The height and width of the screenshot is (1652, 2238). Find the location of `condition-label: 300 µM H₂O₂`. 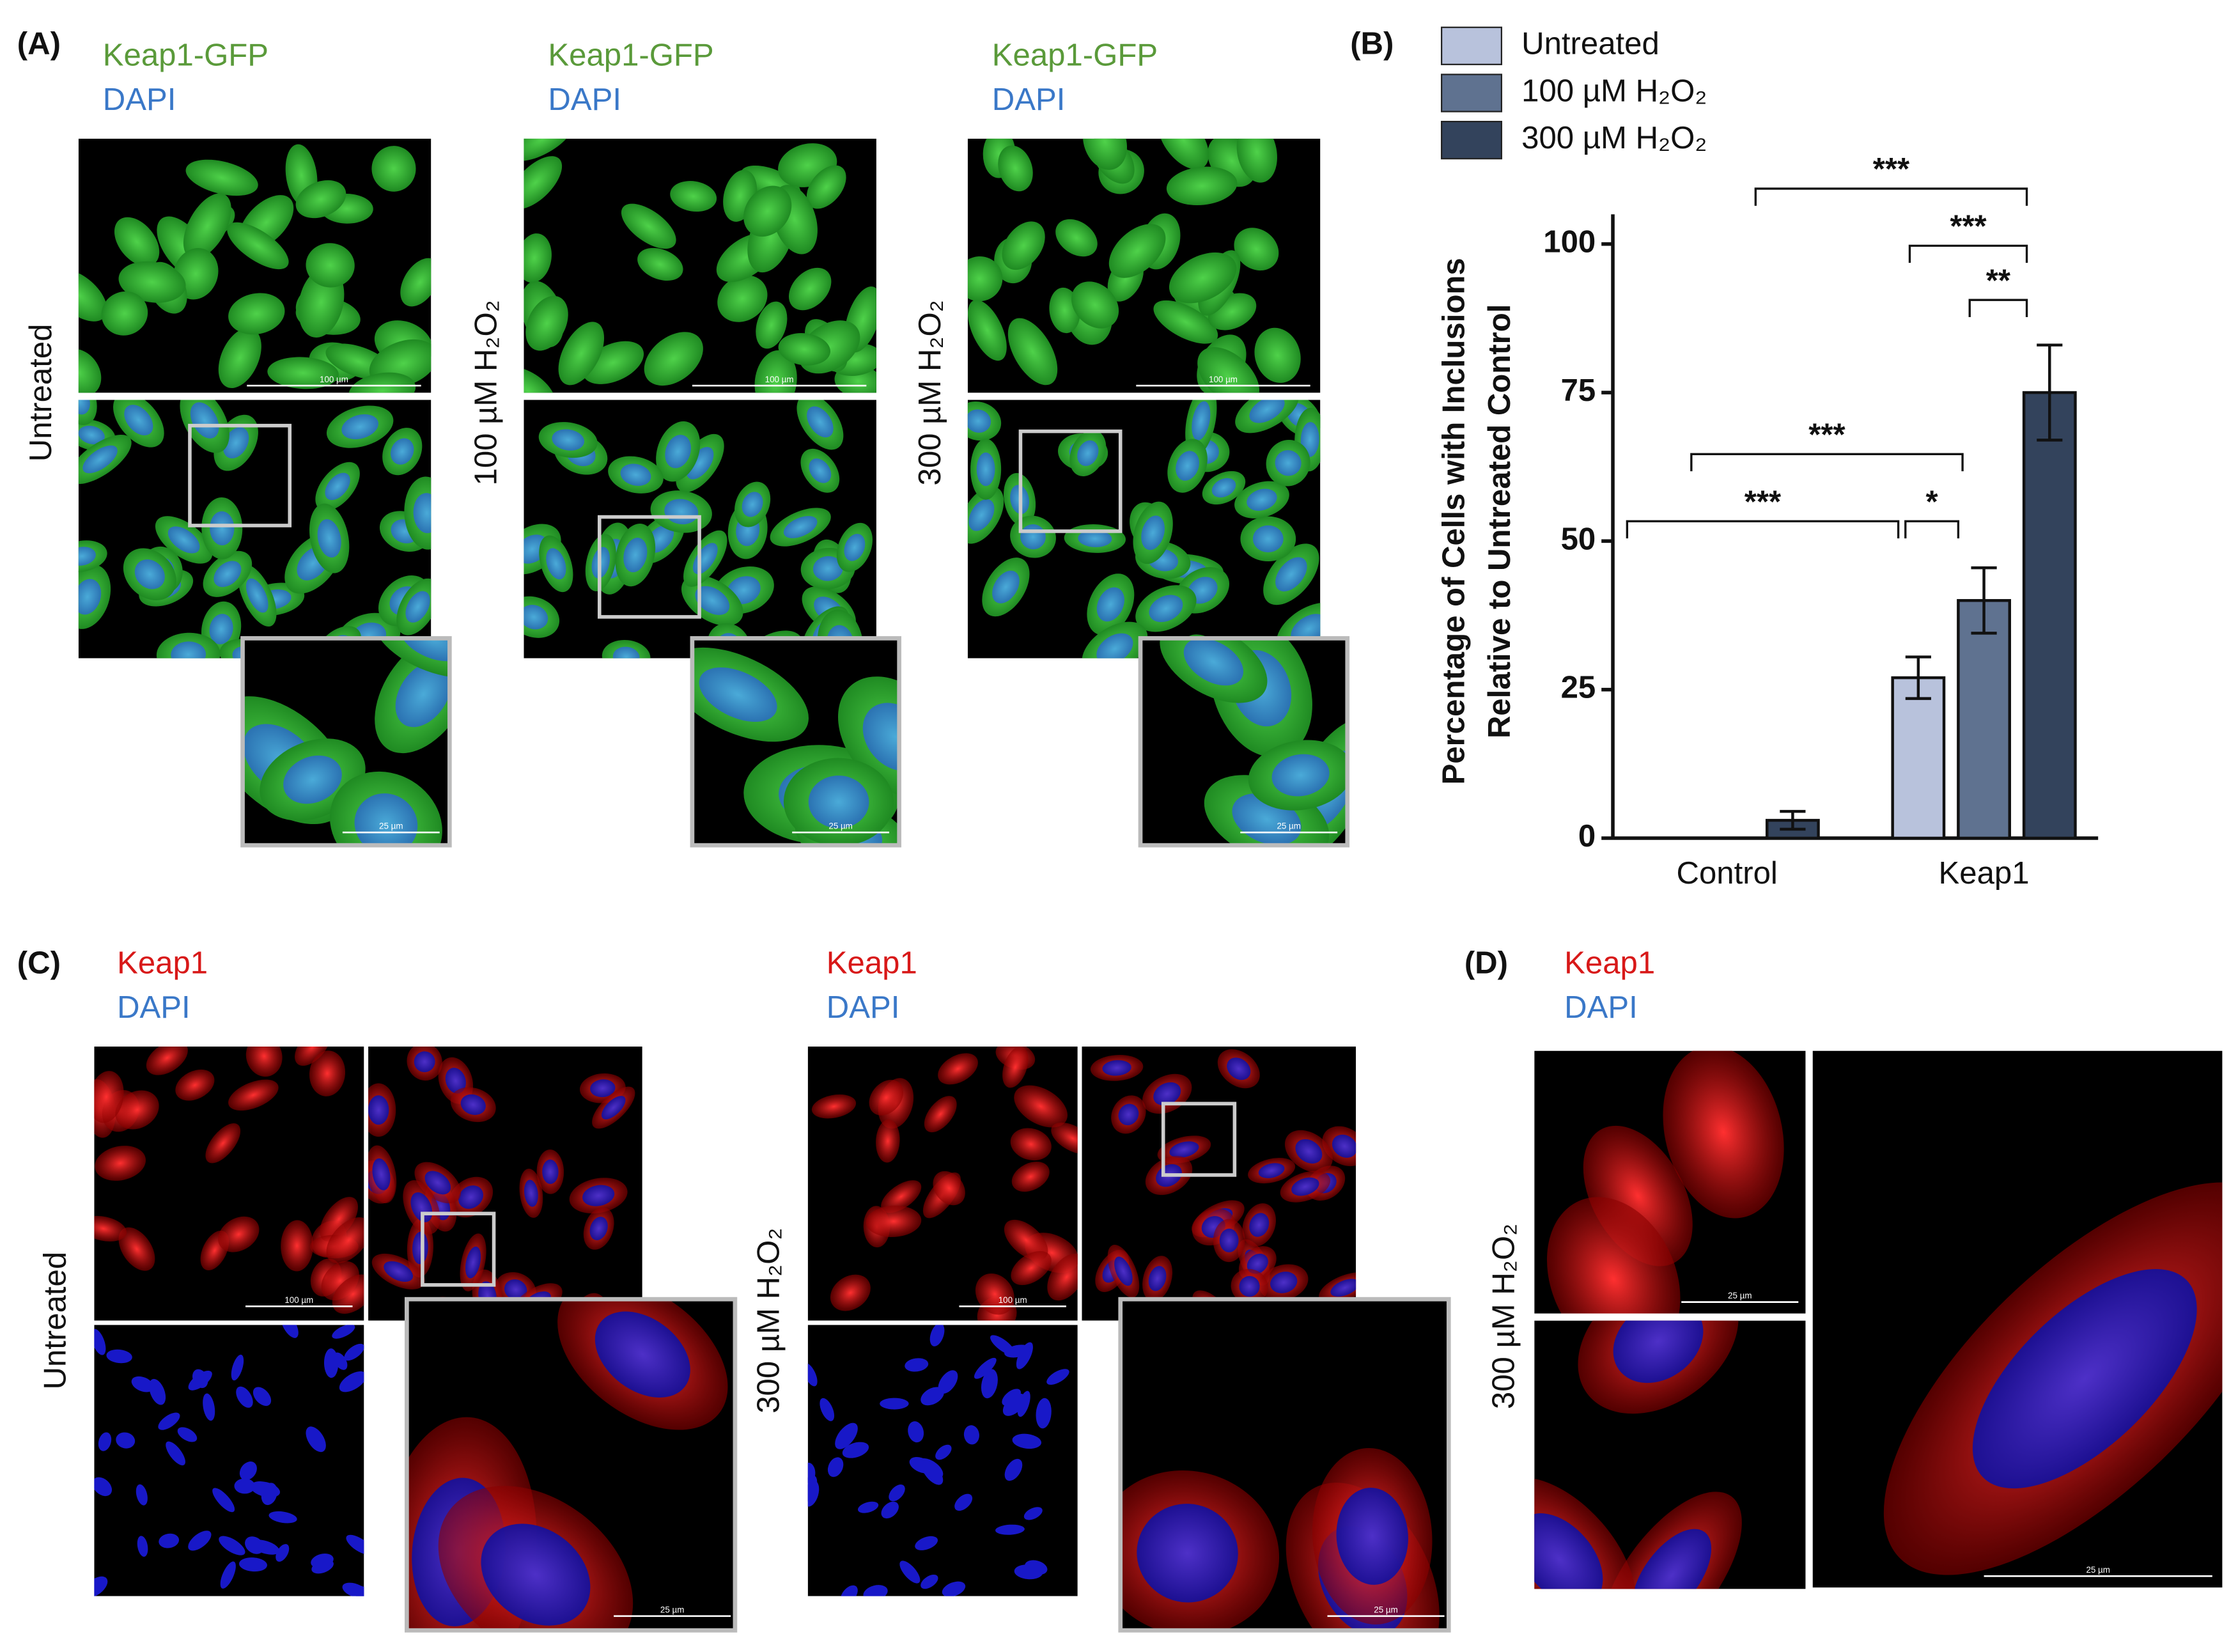

condition-label: 300 µM H₂O₂ is located at coordinates (1504, 1316).